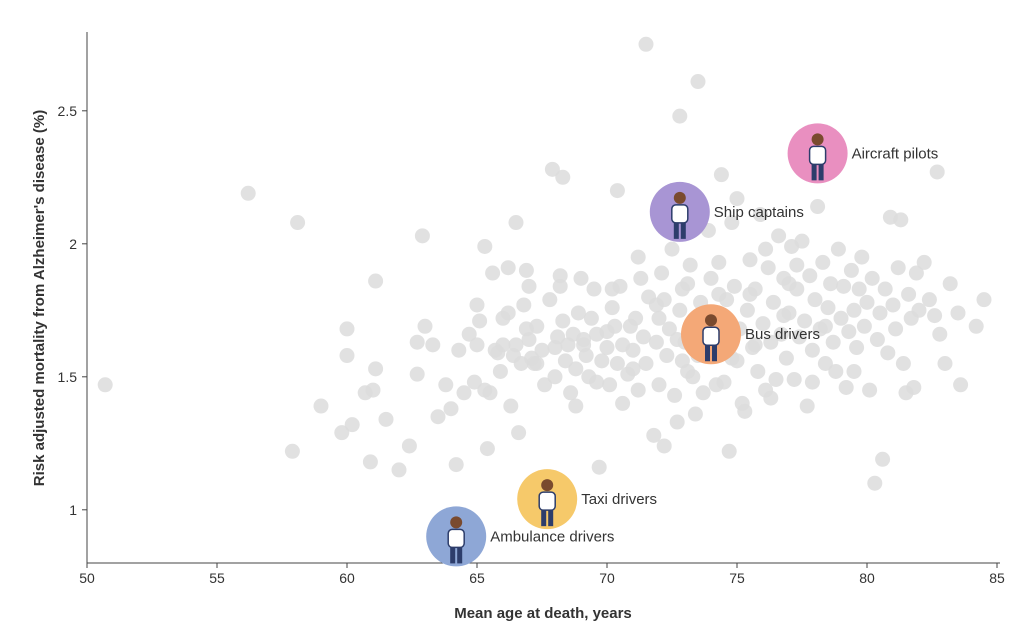  What do you see at coordinates (782, 334) in the screenshot?
I see `highlight-label: Bus drivers` at bounding box center [782, 334].